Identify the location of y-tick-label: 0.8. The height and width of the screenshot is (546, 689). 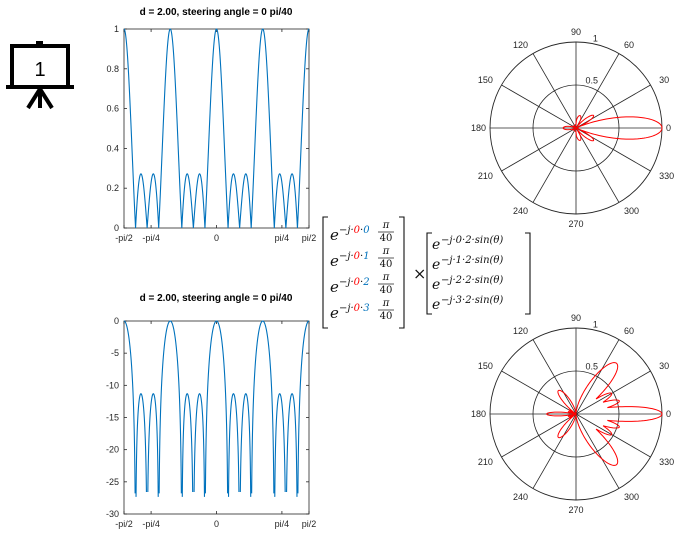
(112, 69).